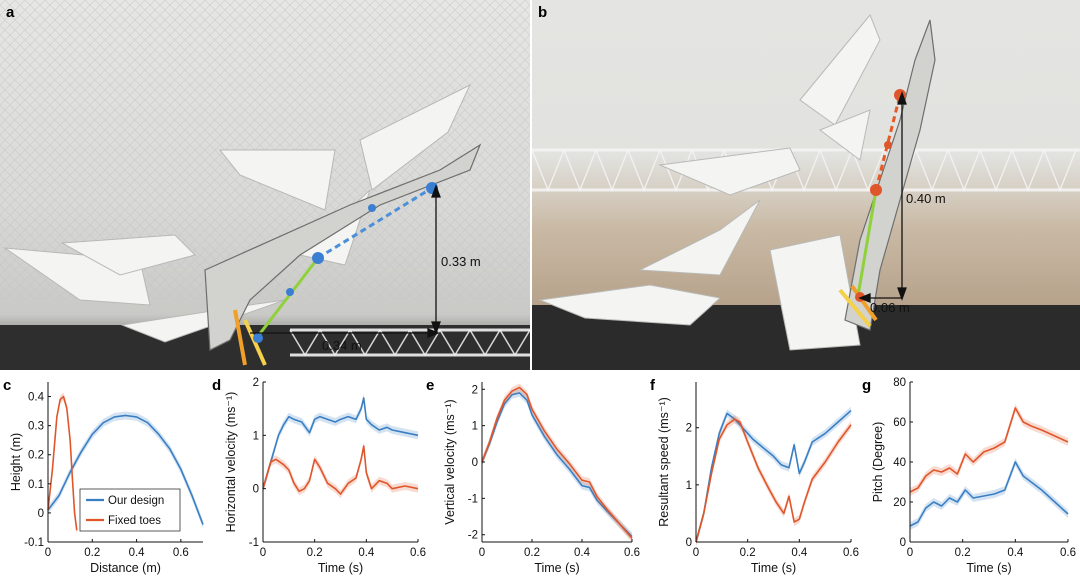 Image resolution: width=1080 pixels, height=584 pixels. I want to click on vertical-measurement-b: 0.40 m, so click(926, 198).